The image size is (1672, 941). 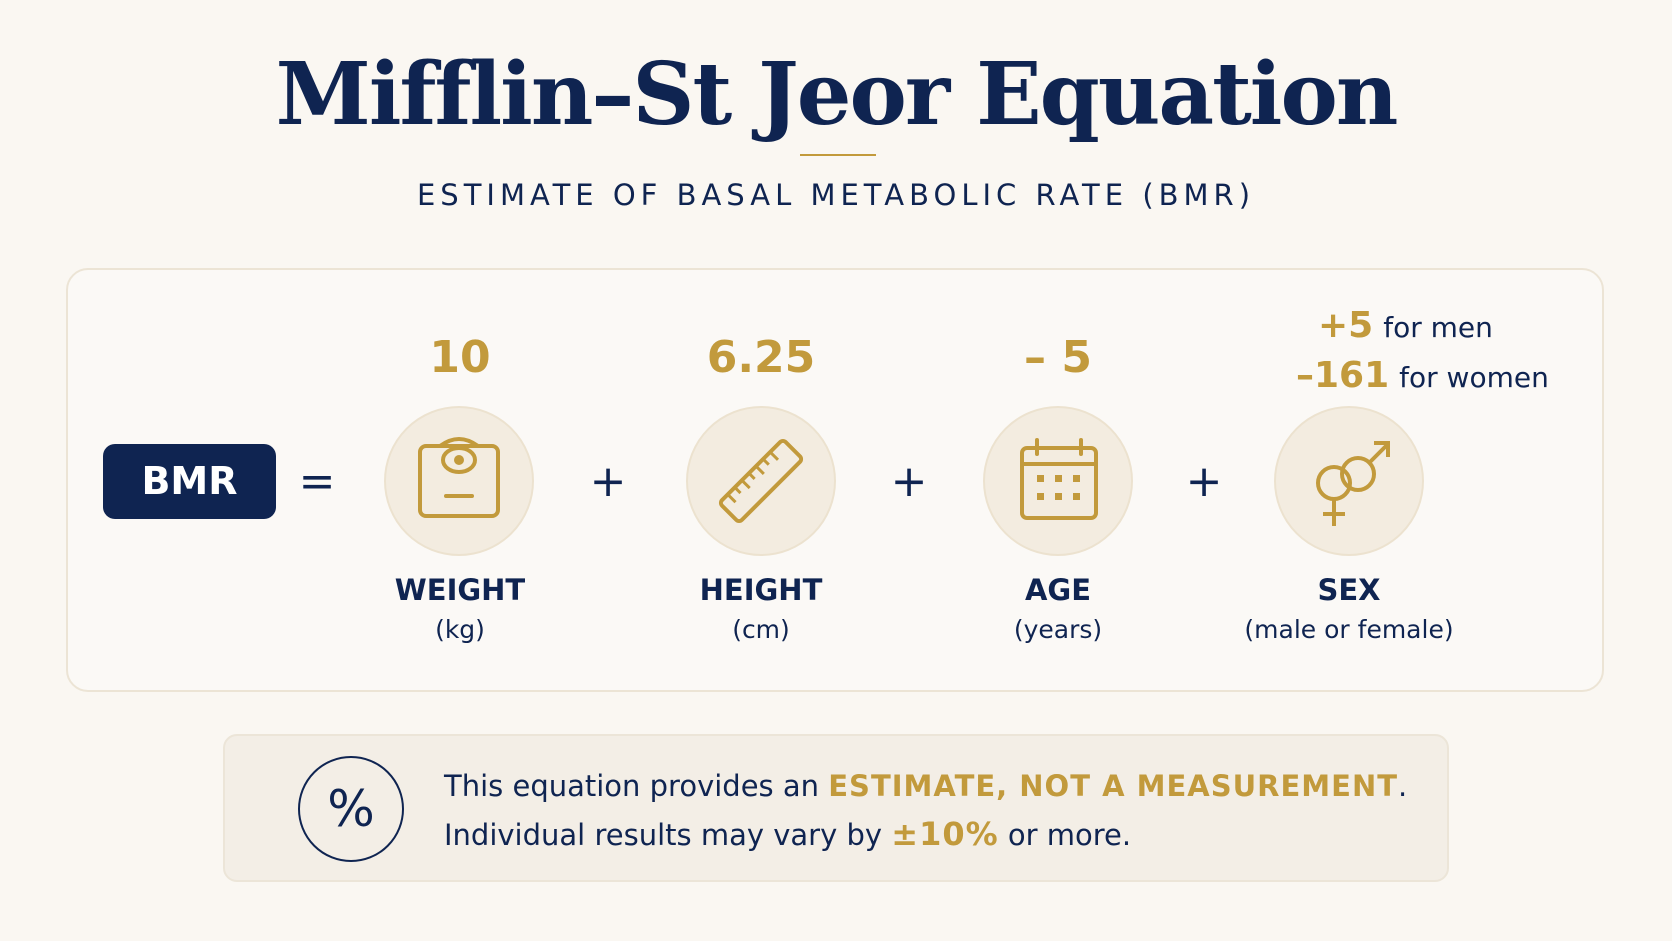 What do you see at coordinates (668, 835) in the screenshot?
I see `disclaimer-line-2-prefix: Individual results may vary by` at bounding box center [668, 835].